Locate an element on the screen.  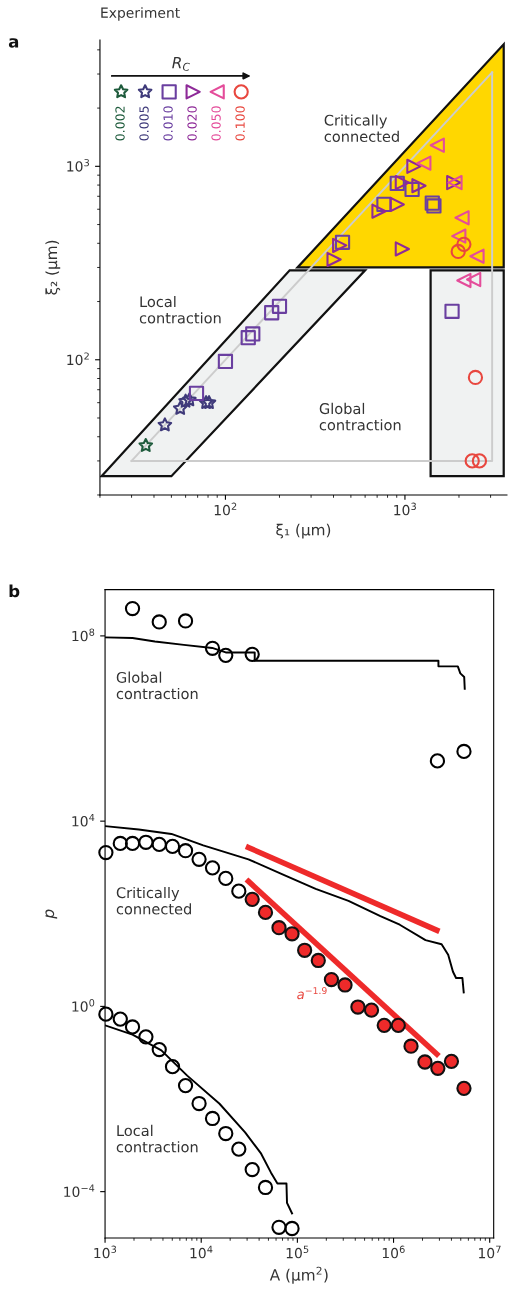
x-tick-label: 10$^{5}$ is located at coordinates (297, 1252).